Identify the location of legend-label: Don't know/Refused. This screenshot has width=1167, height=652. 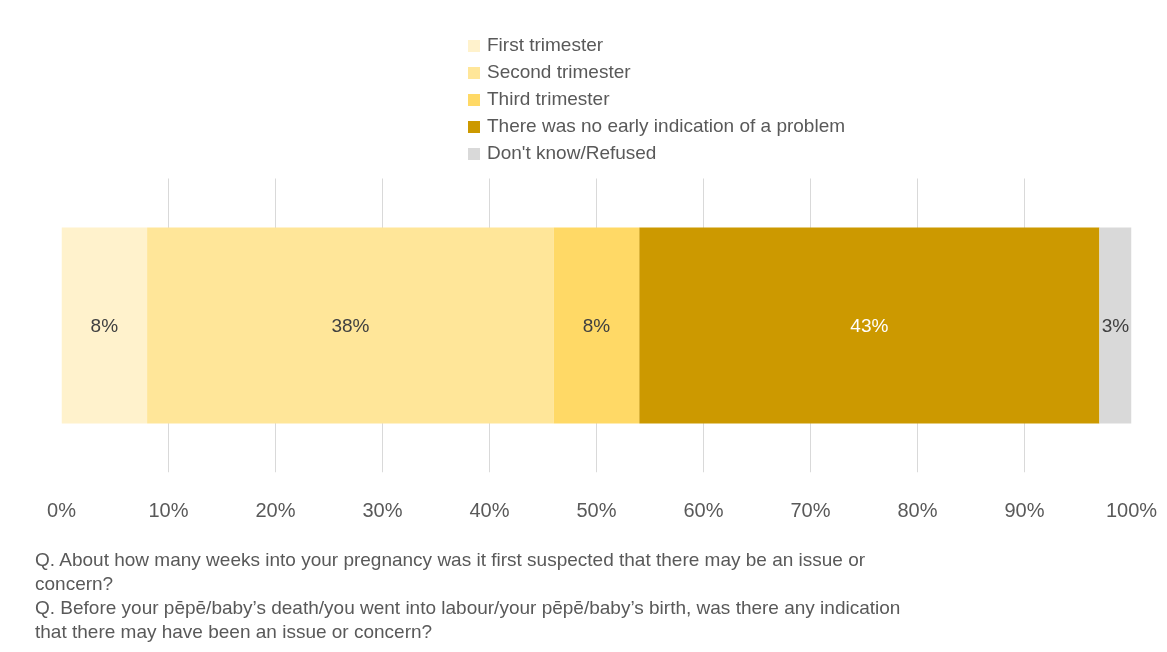
(572, 153).